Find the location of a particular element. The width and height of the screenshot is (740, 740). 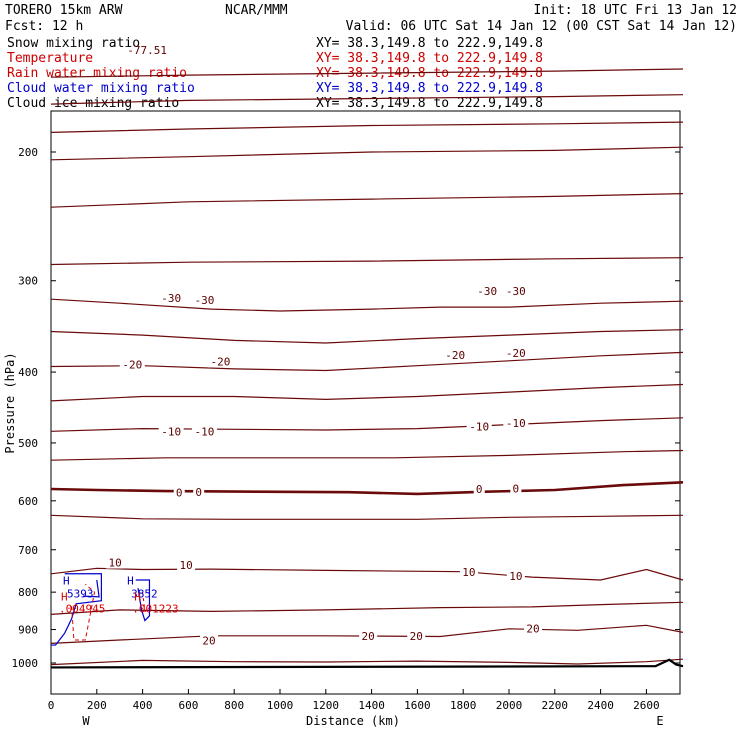

forecast-hour: Fcst: 12 h is located at coordinates (44, 26).